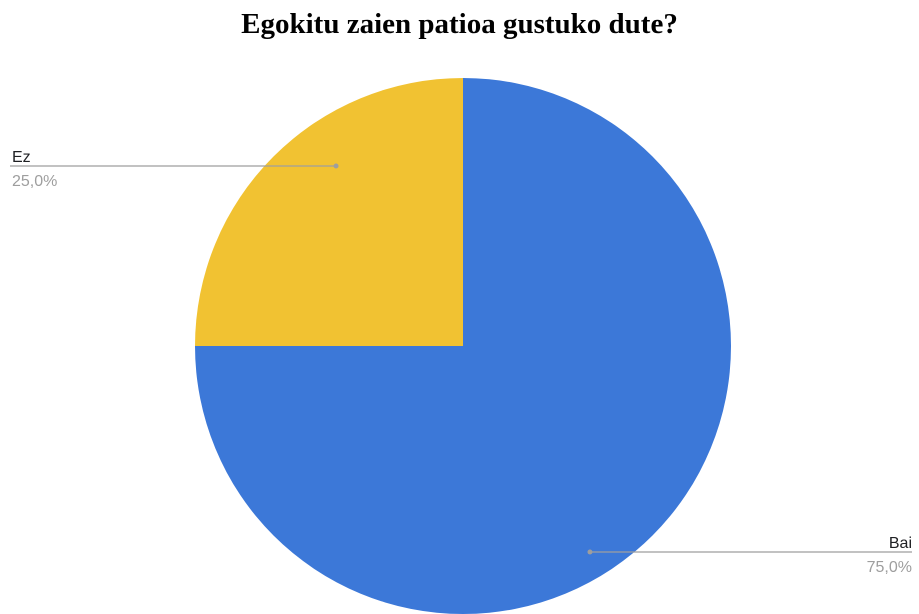 This screenshot has width=919, height=614. I want to click on slice-label-ez: Ez, so click(21, 157).